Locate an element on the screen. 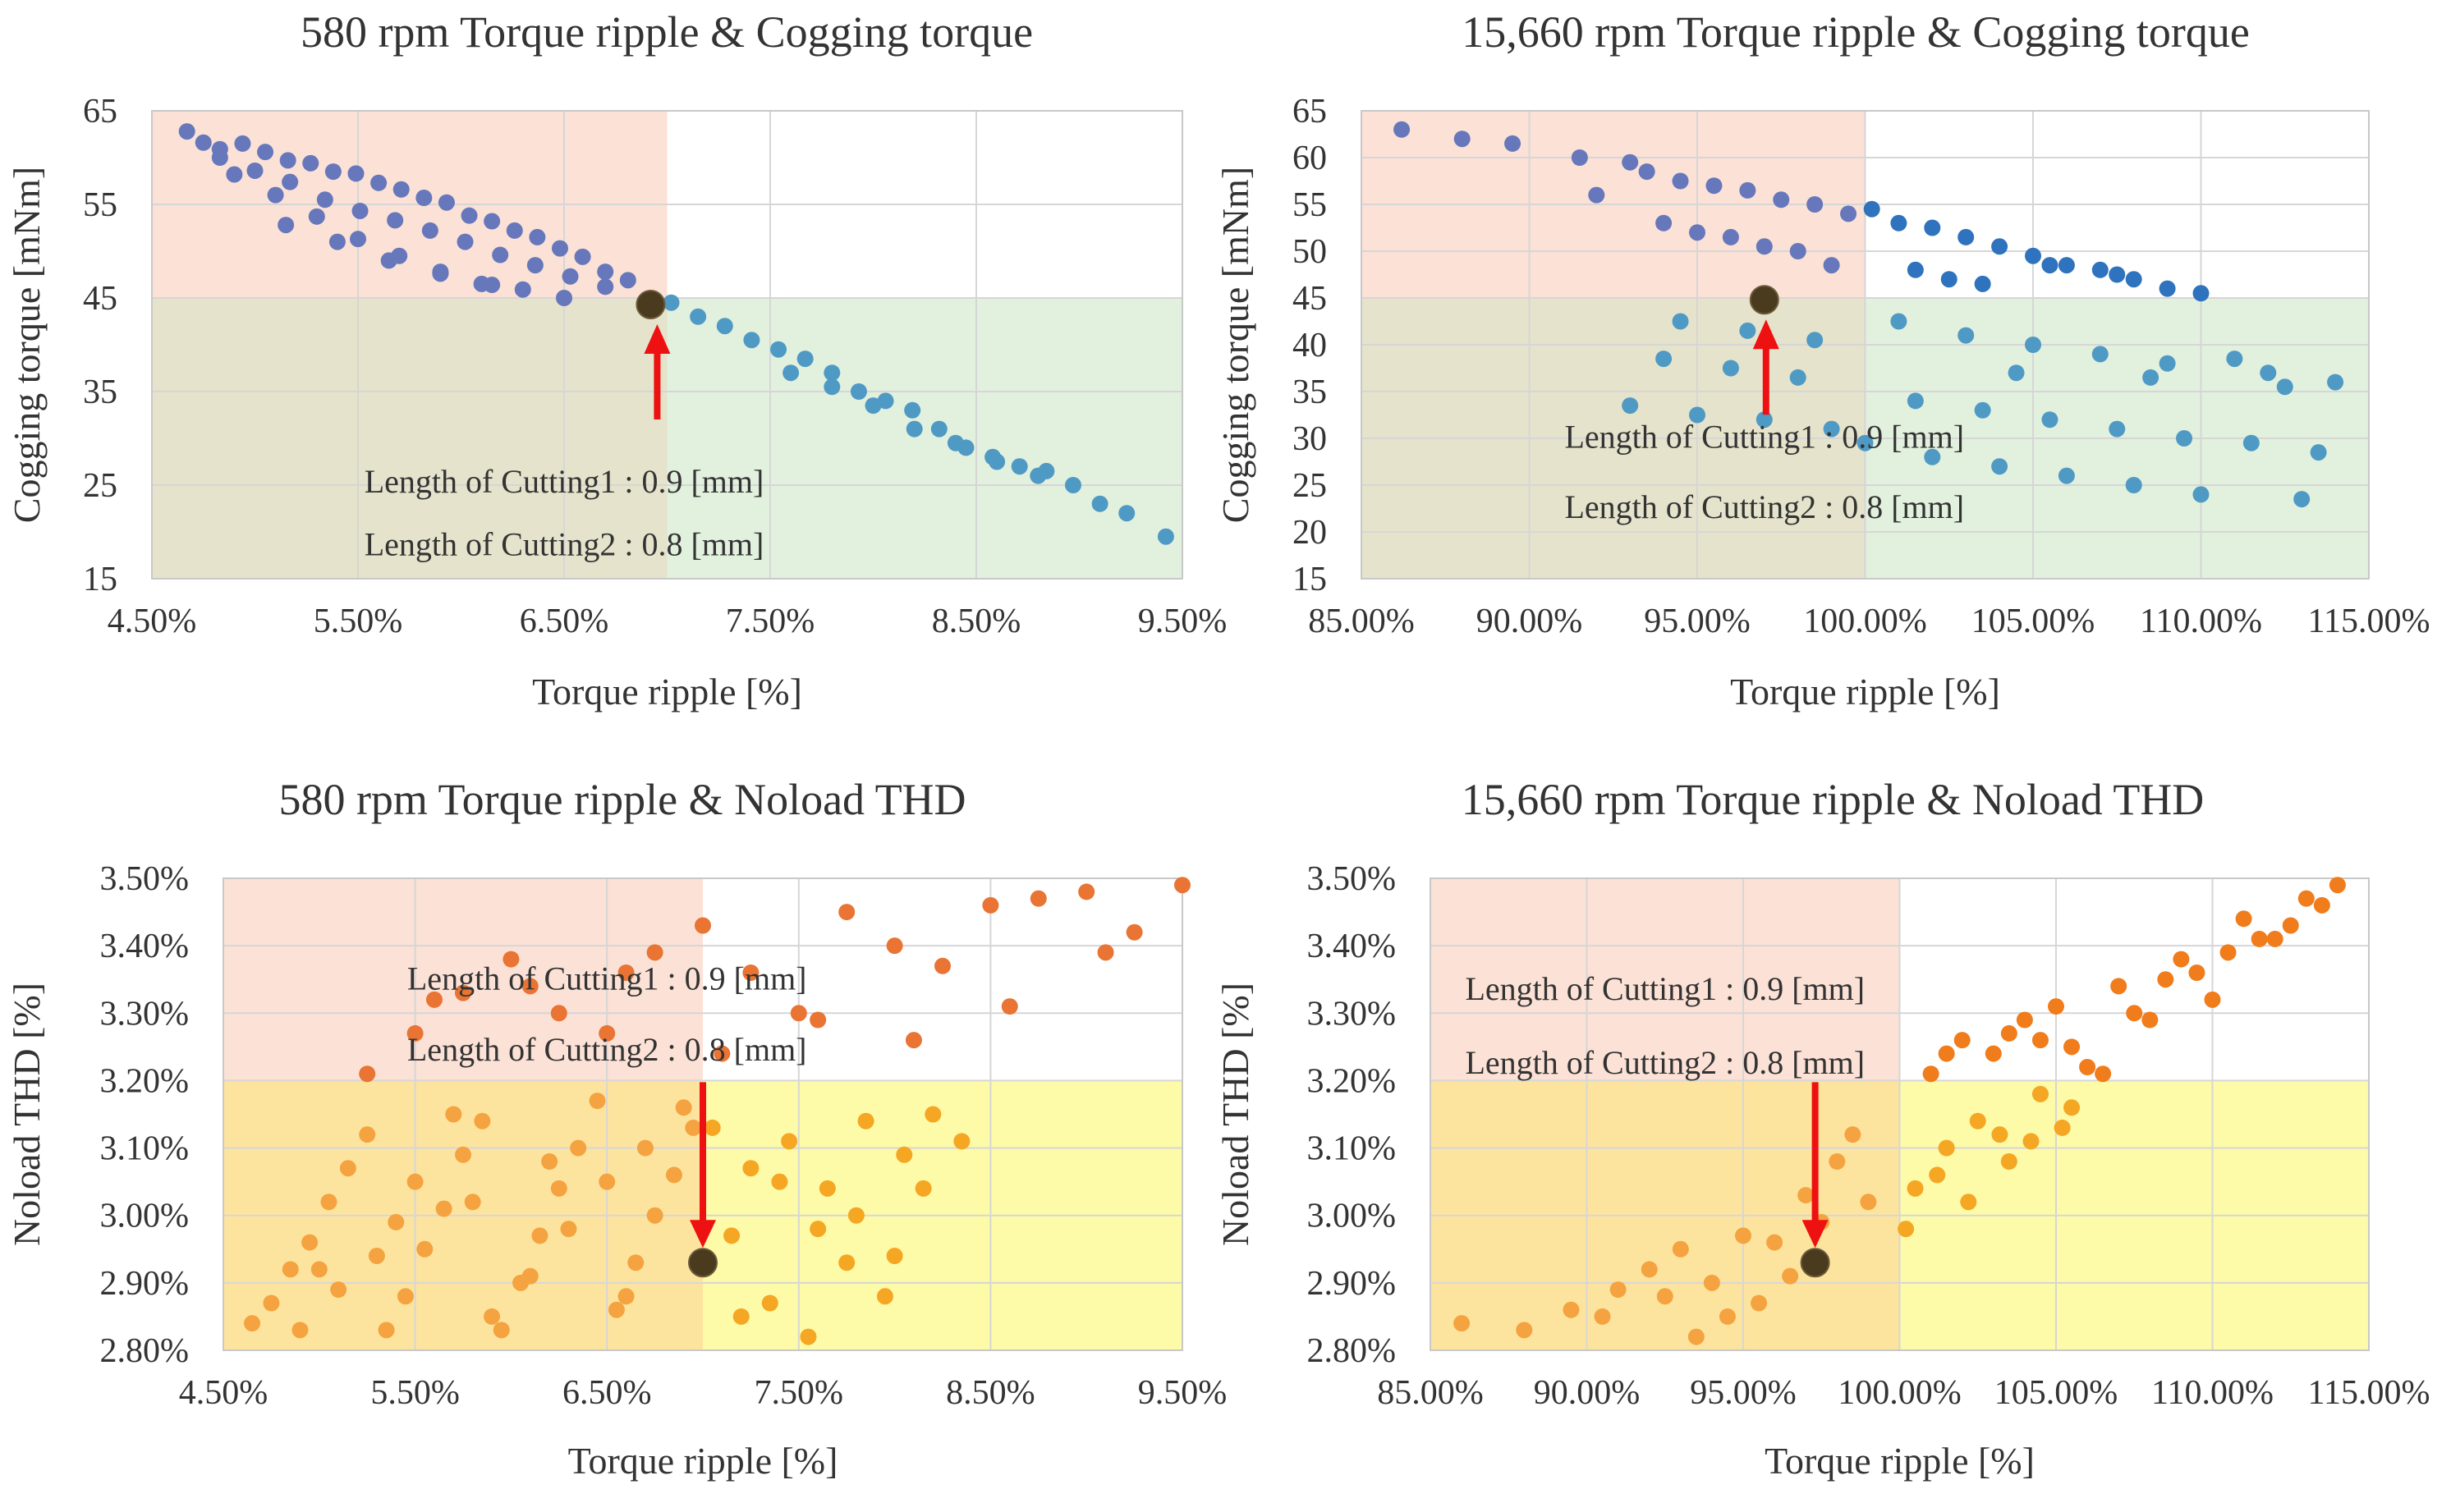  x-axis-label: Torque ripple [%] is located at coordinates (667, 691).